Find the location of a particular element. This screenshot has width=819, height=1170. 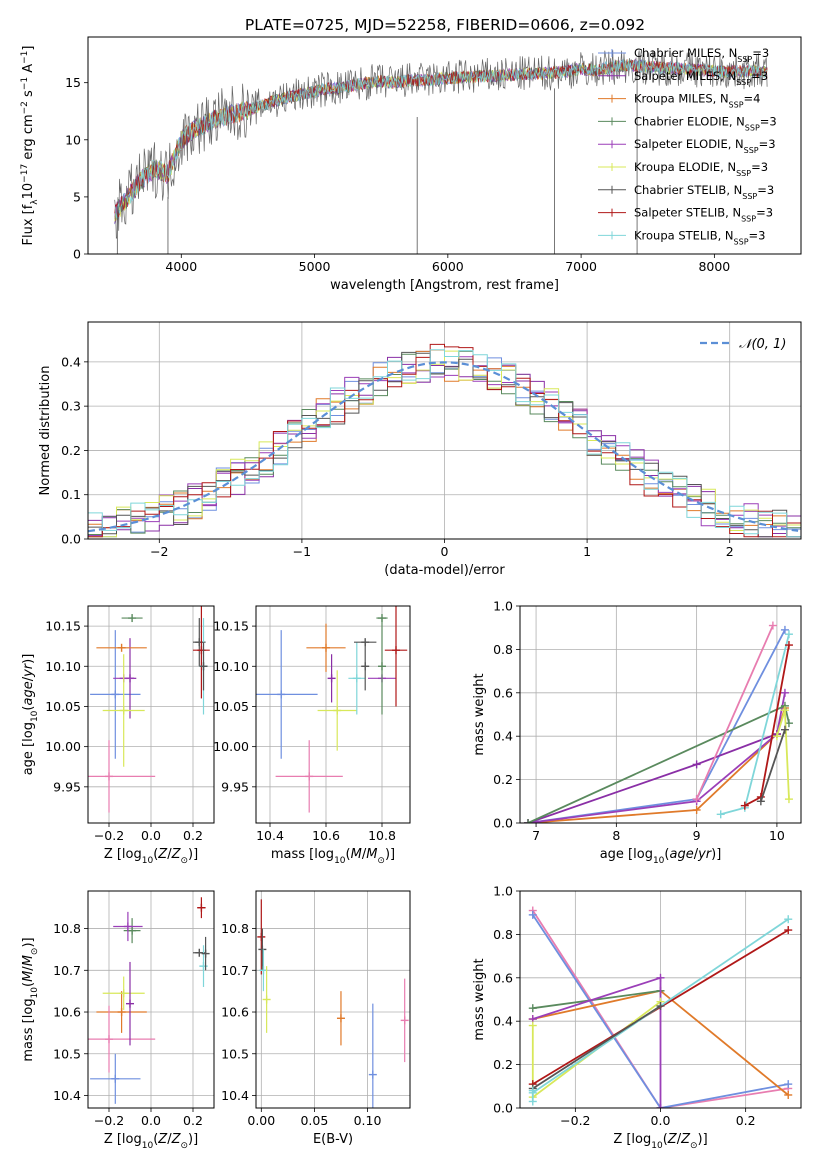

y-tick-label: 0.1 is located at coordinates (71, 494).